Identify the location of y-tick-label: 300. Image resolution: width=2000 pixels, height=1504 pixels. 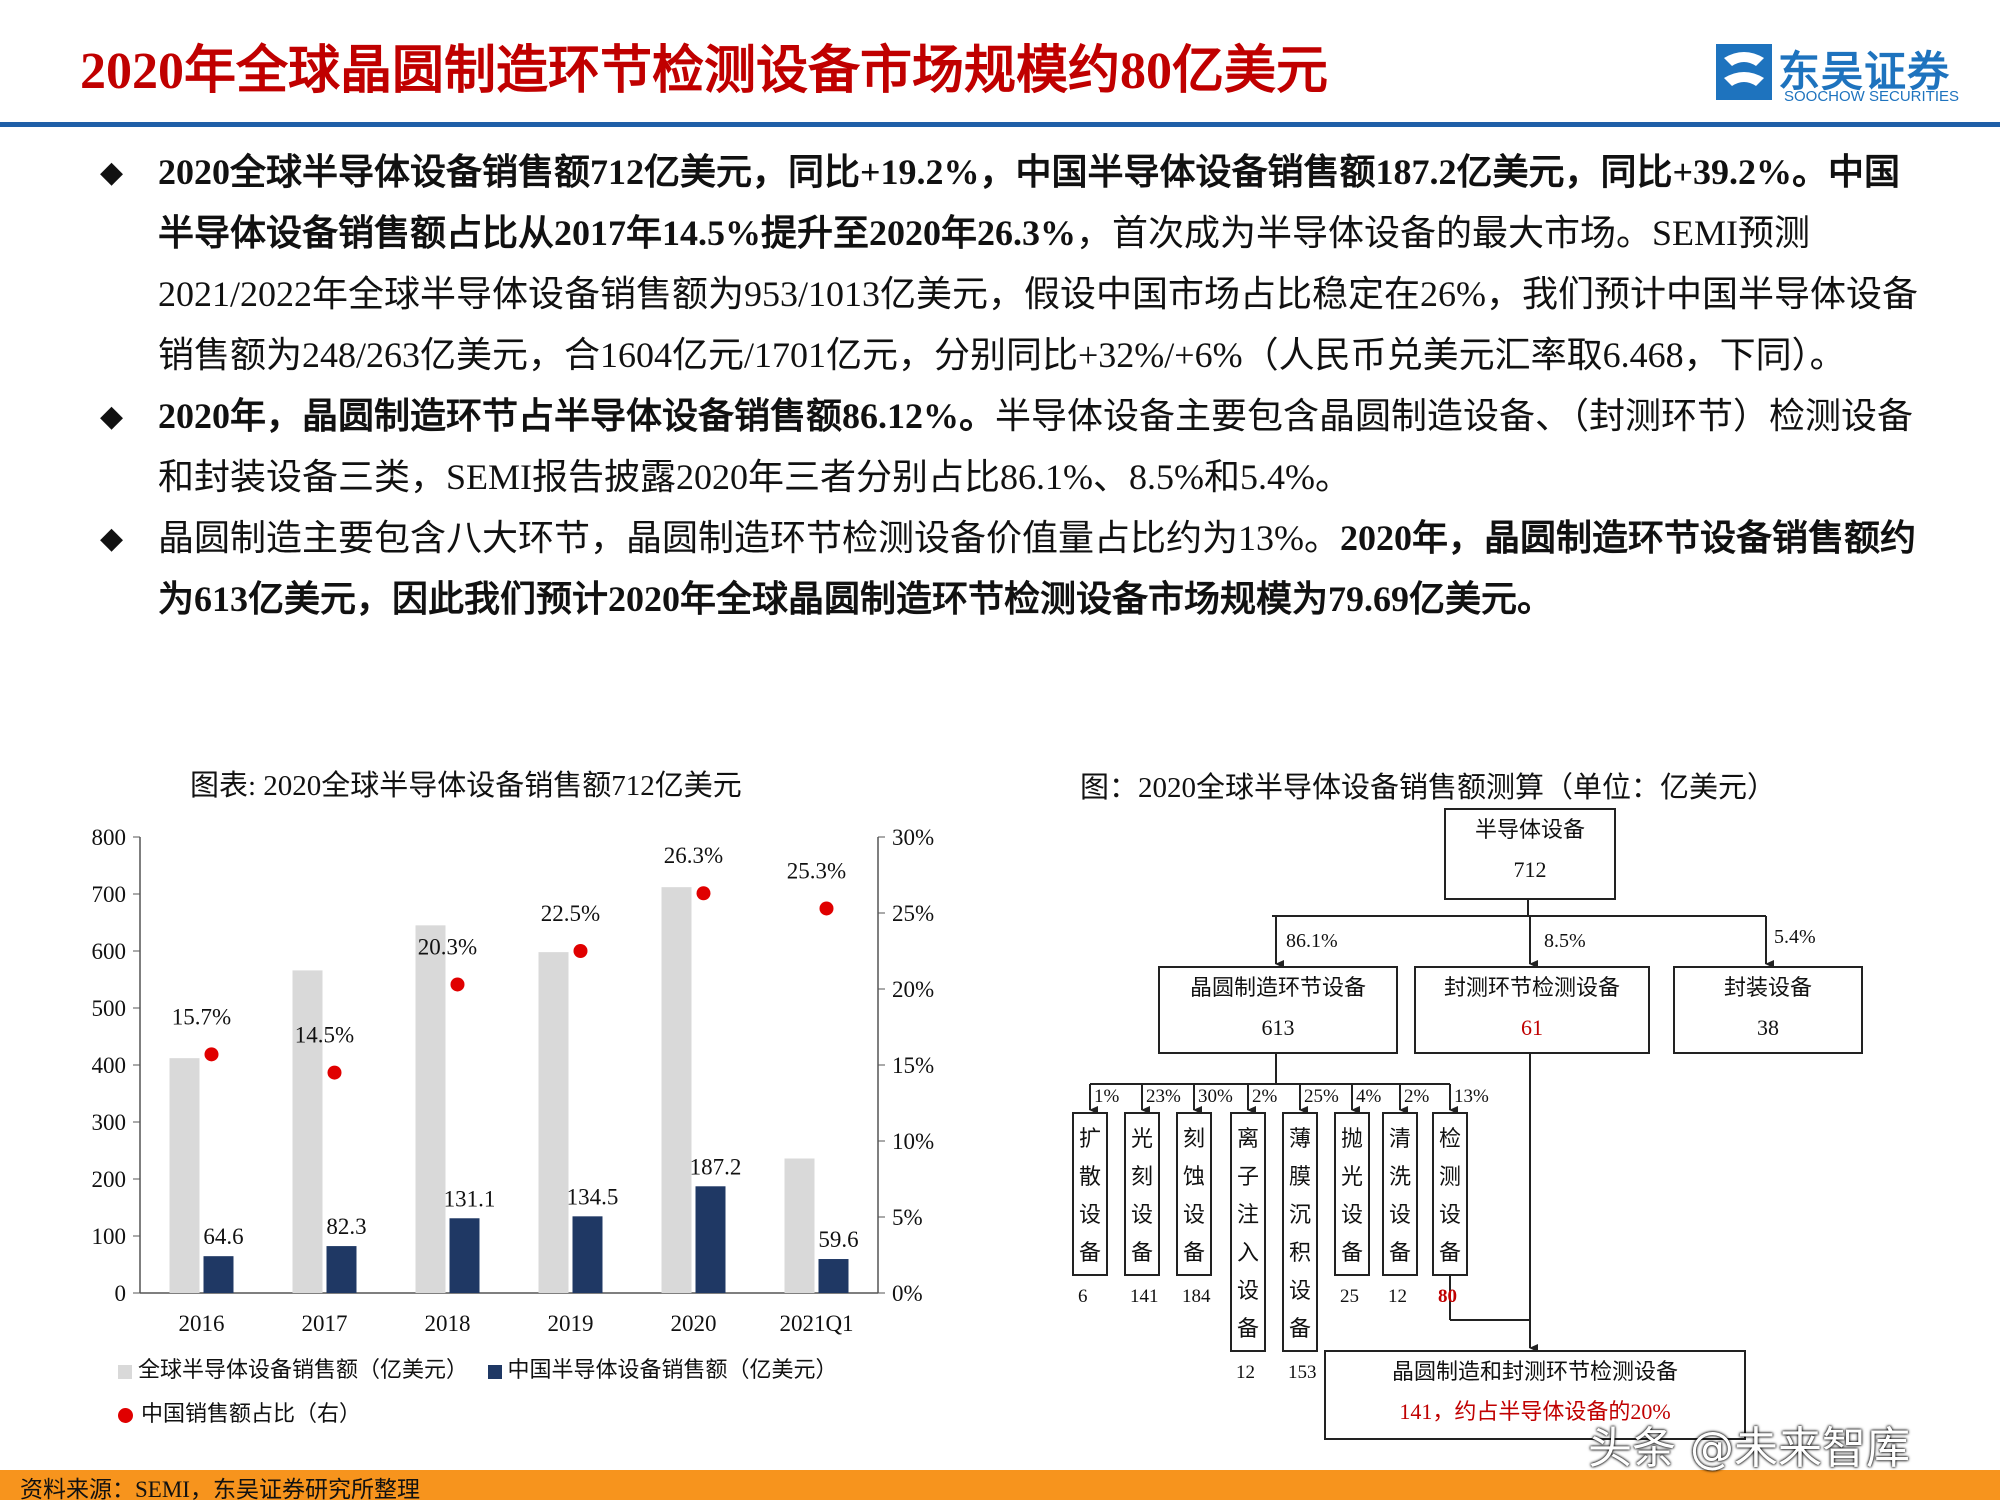
(109, 1122).